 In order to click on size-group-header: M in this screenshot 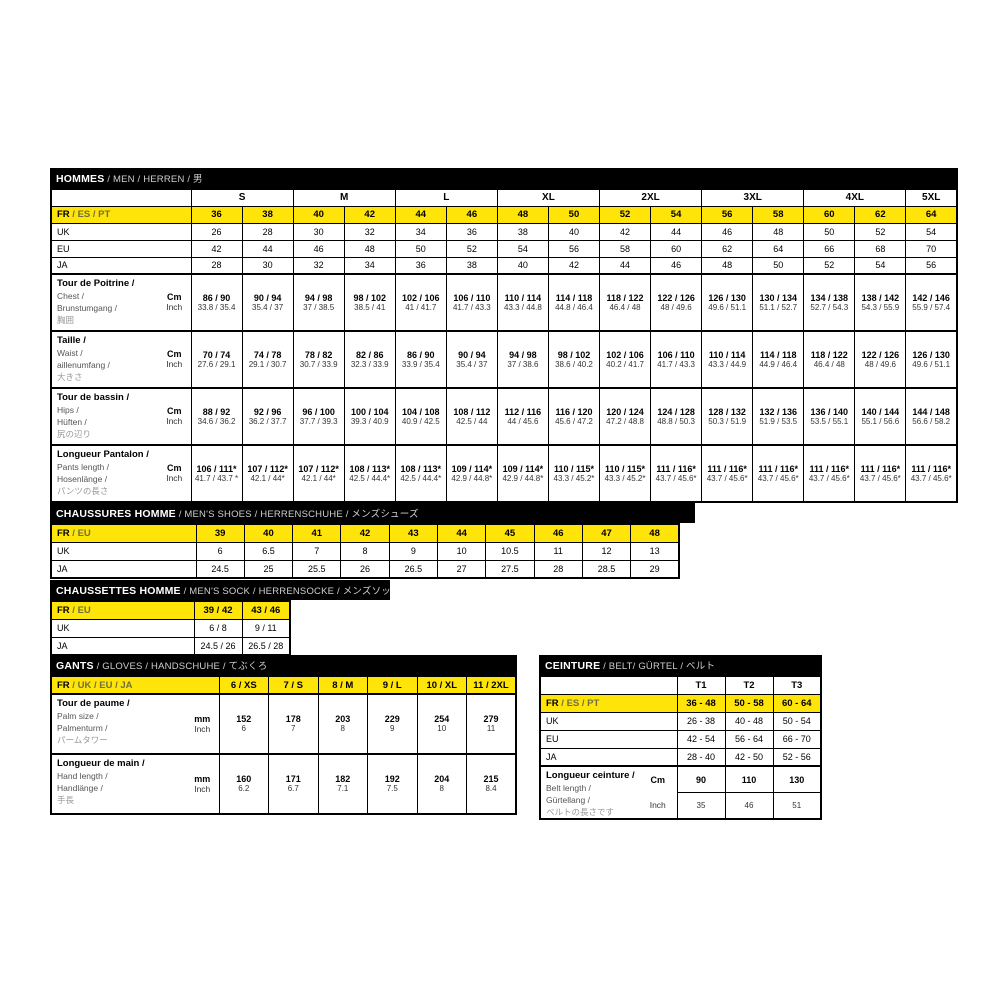, I will do `click(344, 197)`.